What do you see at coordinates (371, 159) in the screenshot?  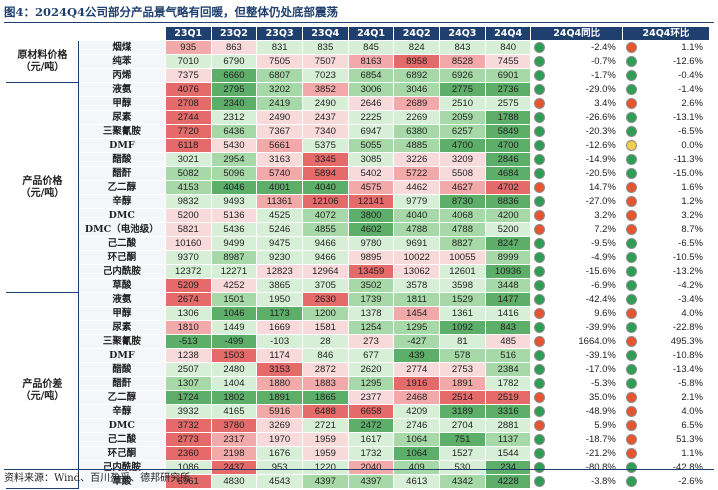 I see `value-cell: 3085` at bounding box center [371, 159].